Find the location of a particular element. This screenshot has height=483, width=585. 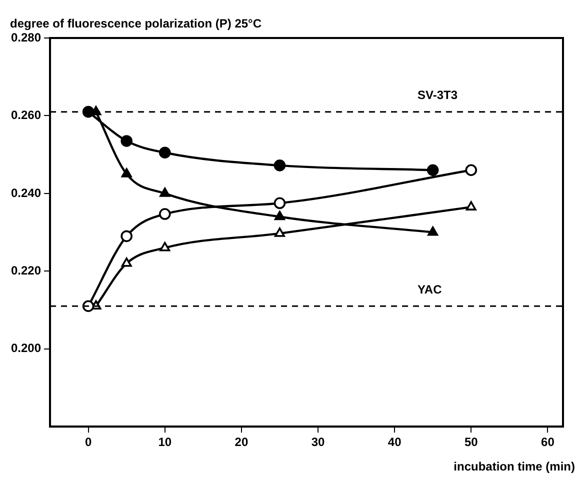

x-tick-label: 60 is located at coordinates (548, 442).